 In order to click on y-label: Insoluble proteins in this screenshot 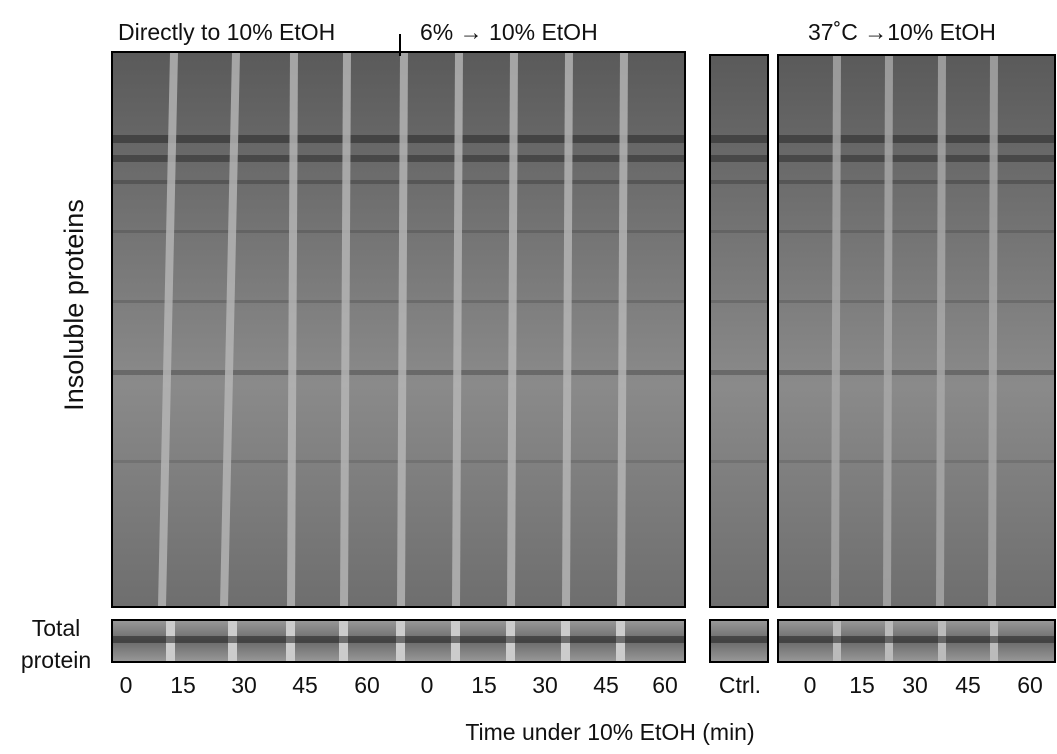, I will do `click(74, 305)`.